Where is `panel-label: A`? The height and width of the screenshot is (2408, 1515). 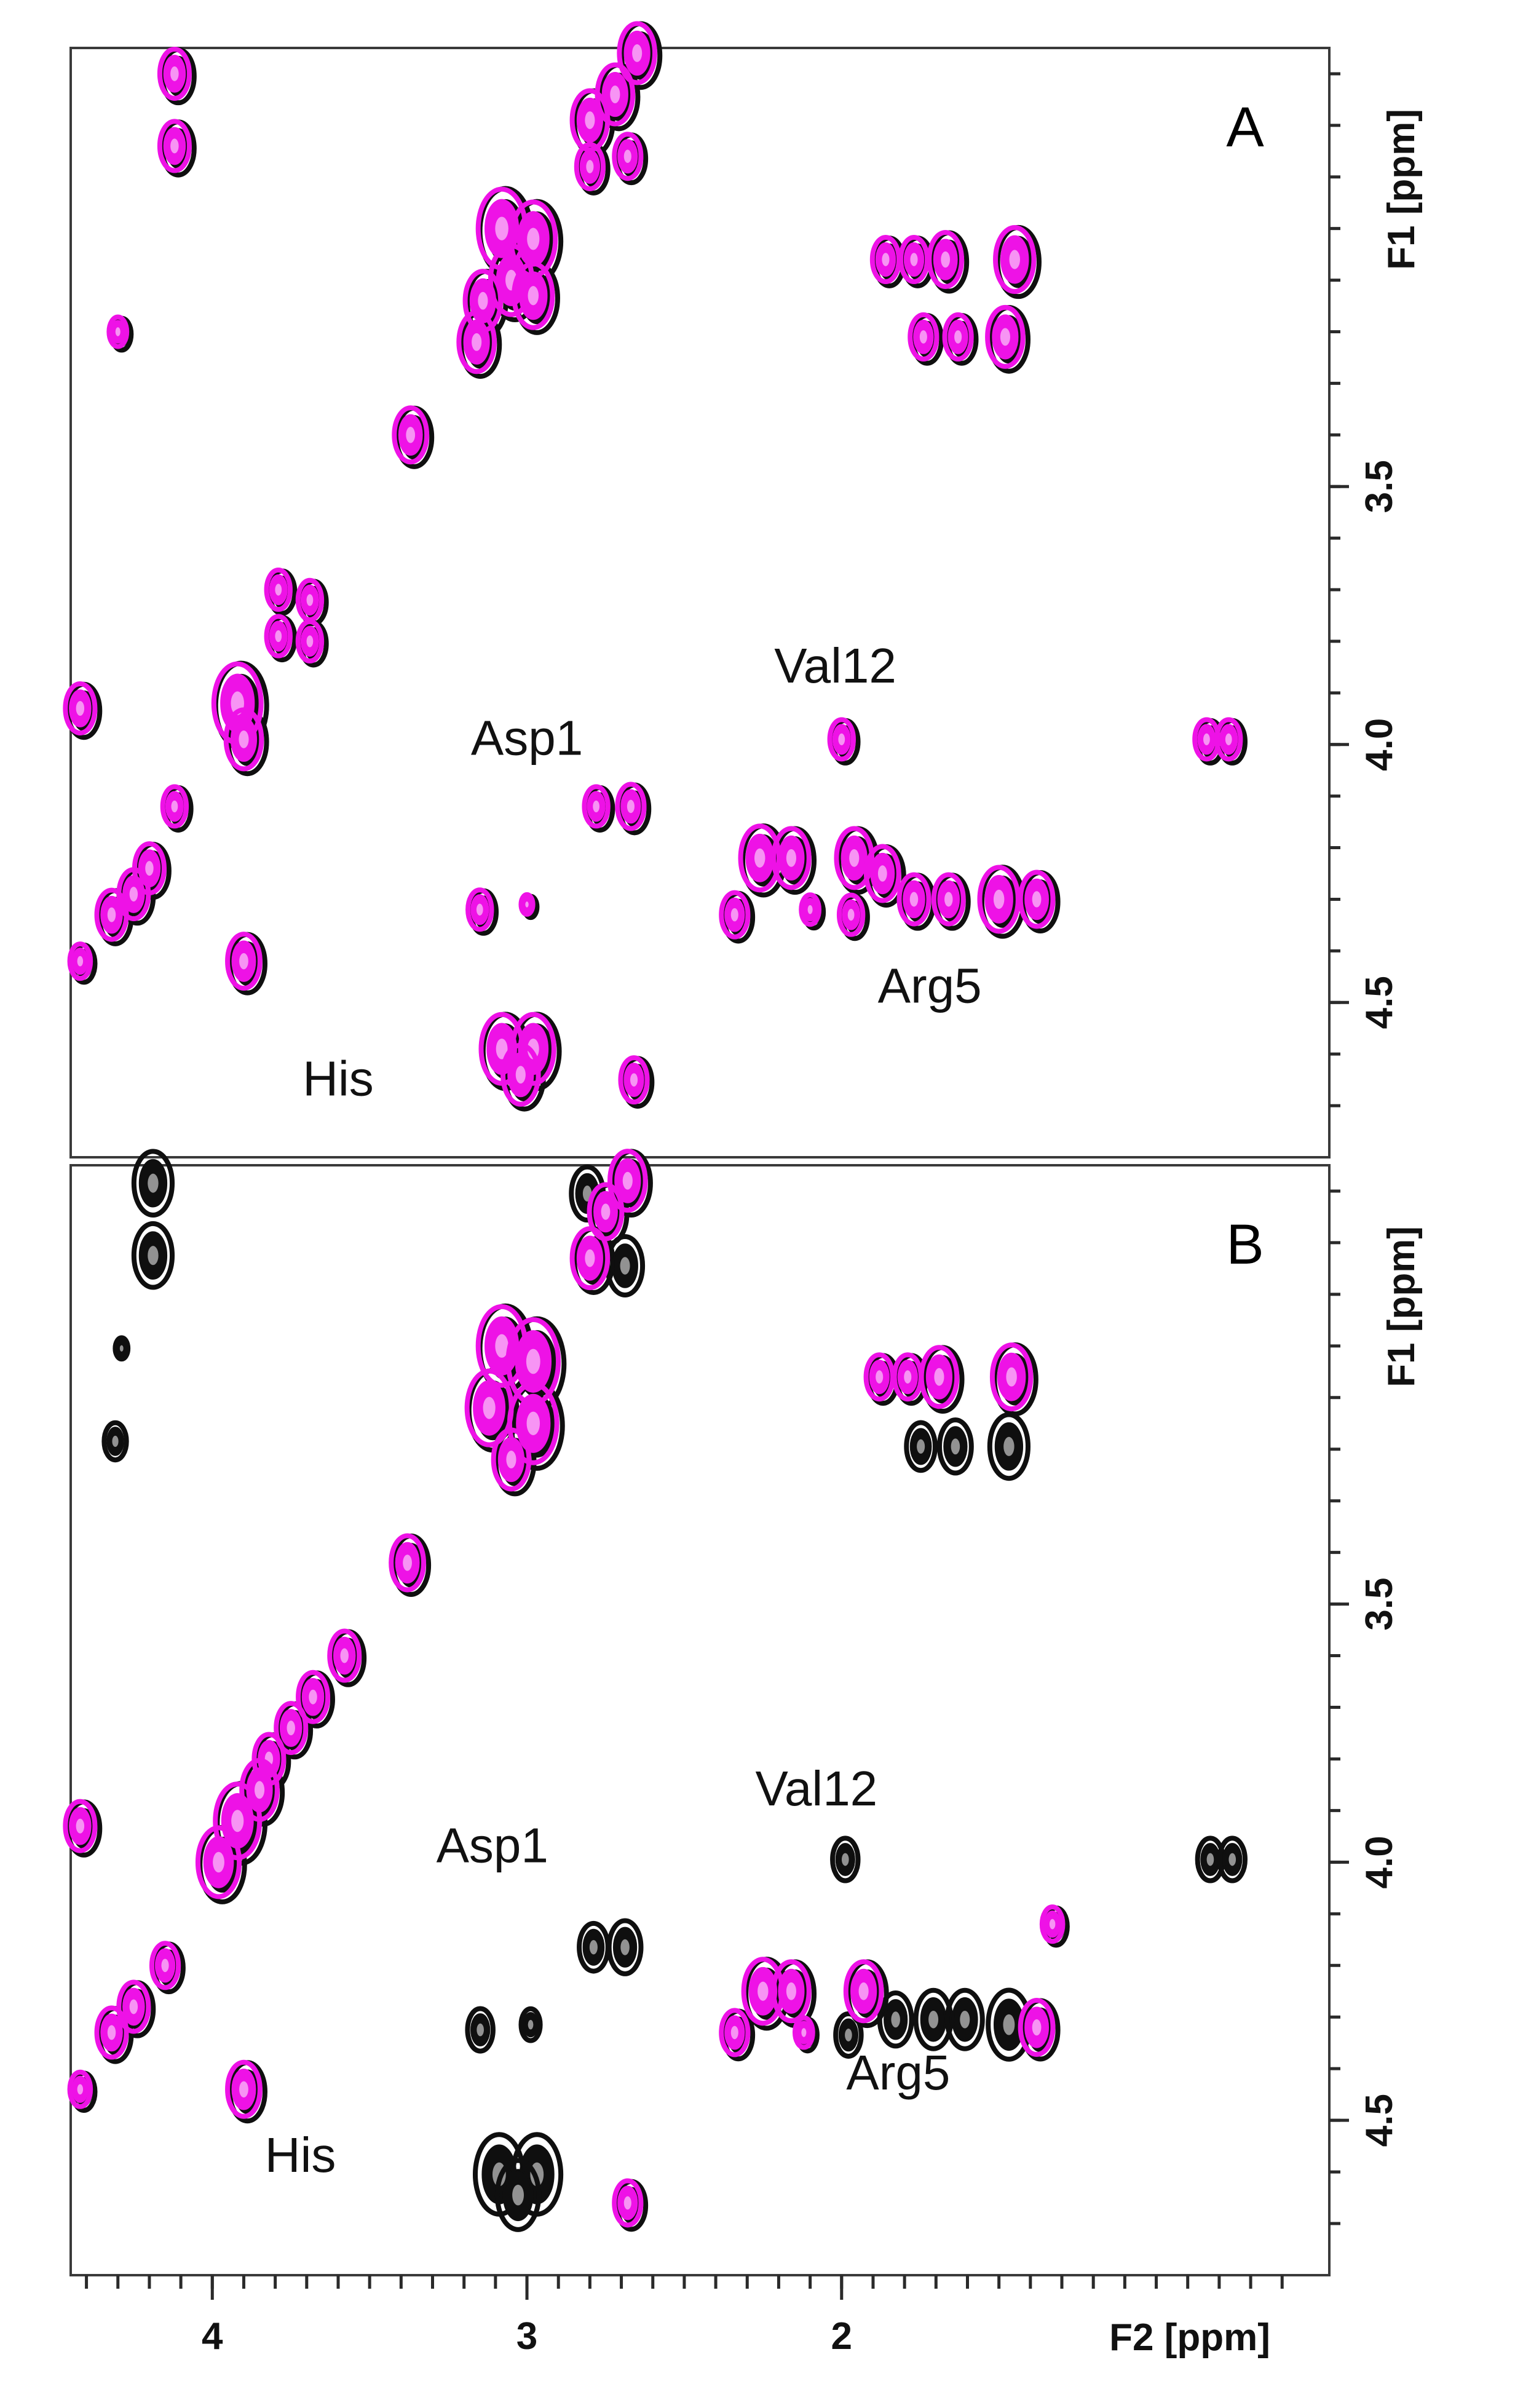
panel-label: A is located at coordinates (1245, 127).